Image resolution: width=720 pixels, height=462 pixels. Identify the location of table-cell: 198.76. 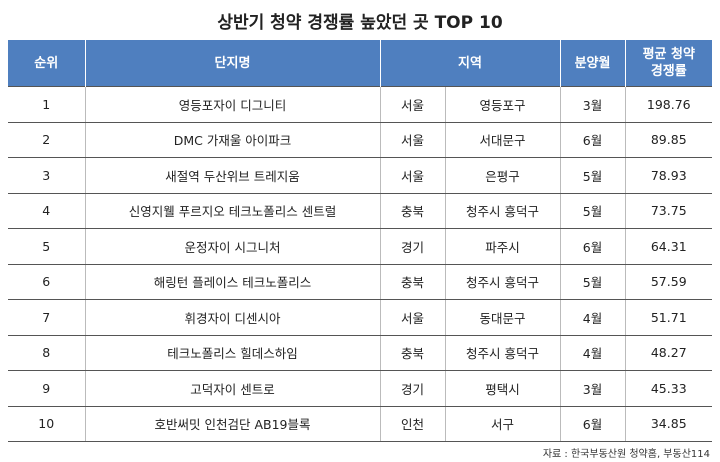
(668, 104).